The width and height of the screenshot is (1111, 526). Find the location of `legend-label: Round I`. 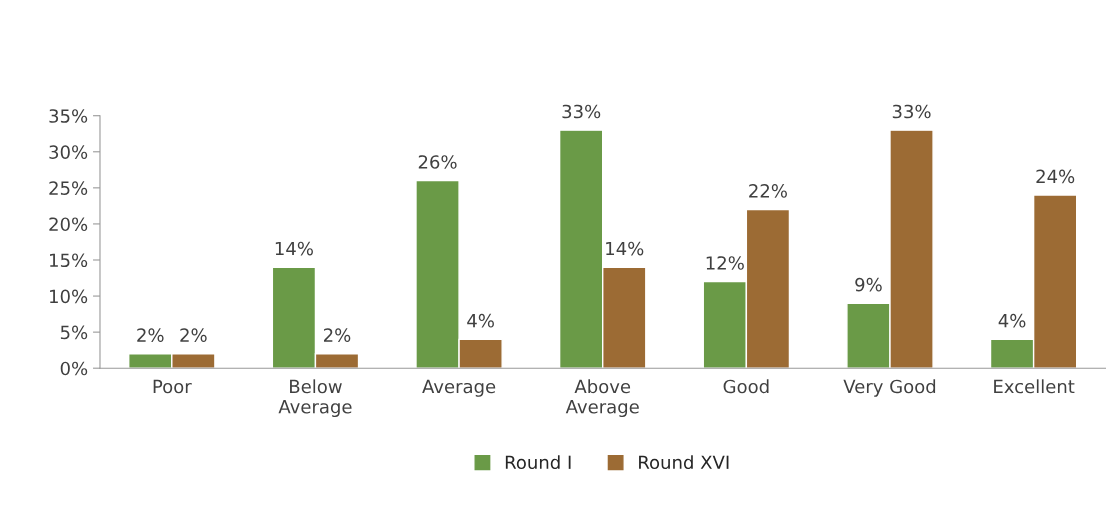

legend-label: Round I is located at coordinates (538, 462).